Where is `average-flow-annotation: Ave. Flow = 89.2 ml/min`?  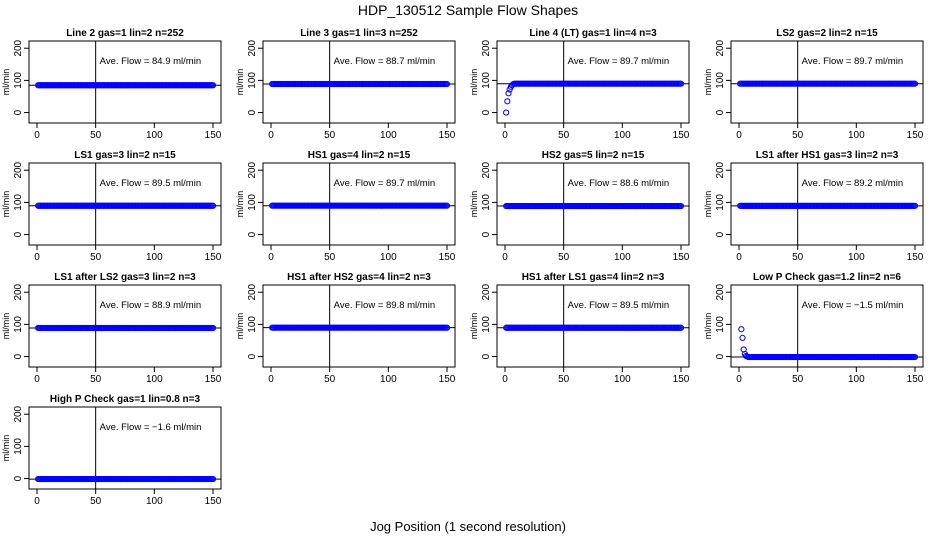
average-flow-annotation: Ave. Flow = 89.2 ml/min is located at coordinates (852, 183).